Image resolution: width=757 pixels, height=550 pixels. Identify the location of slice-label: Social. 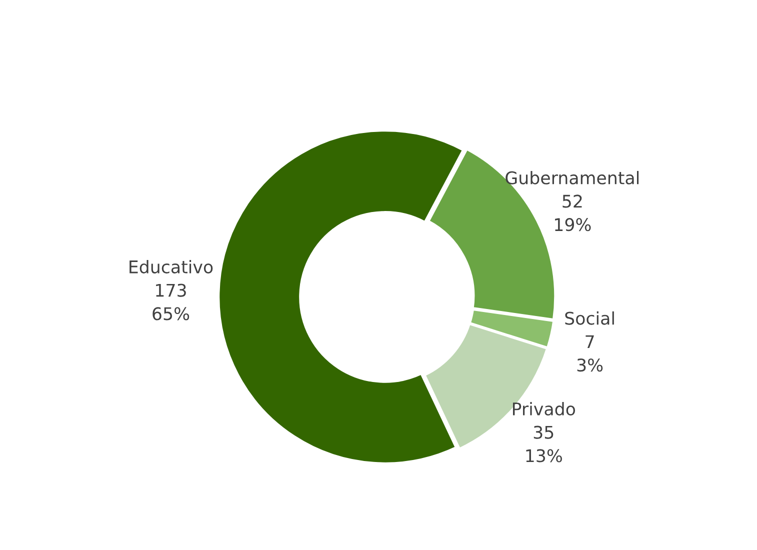
(589, 318).